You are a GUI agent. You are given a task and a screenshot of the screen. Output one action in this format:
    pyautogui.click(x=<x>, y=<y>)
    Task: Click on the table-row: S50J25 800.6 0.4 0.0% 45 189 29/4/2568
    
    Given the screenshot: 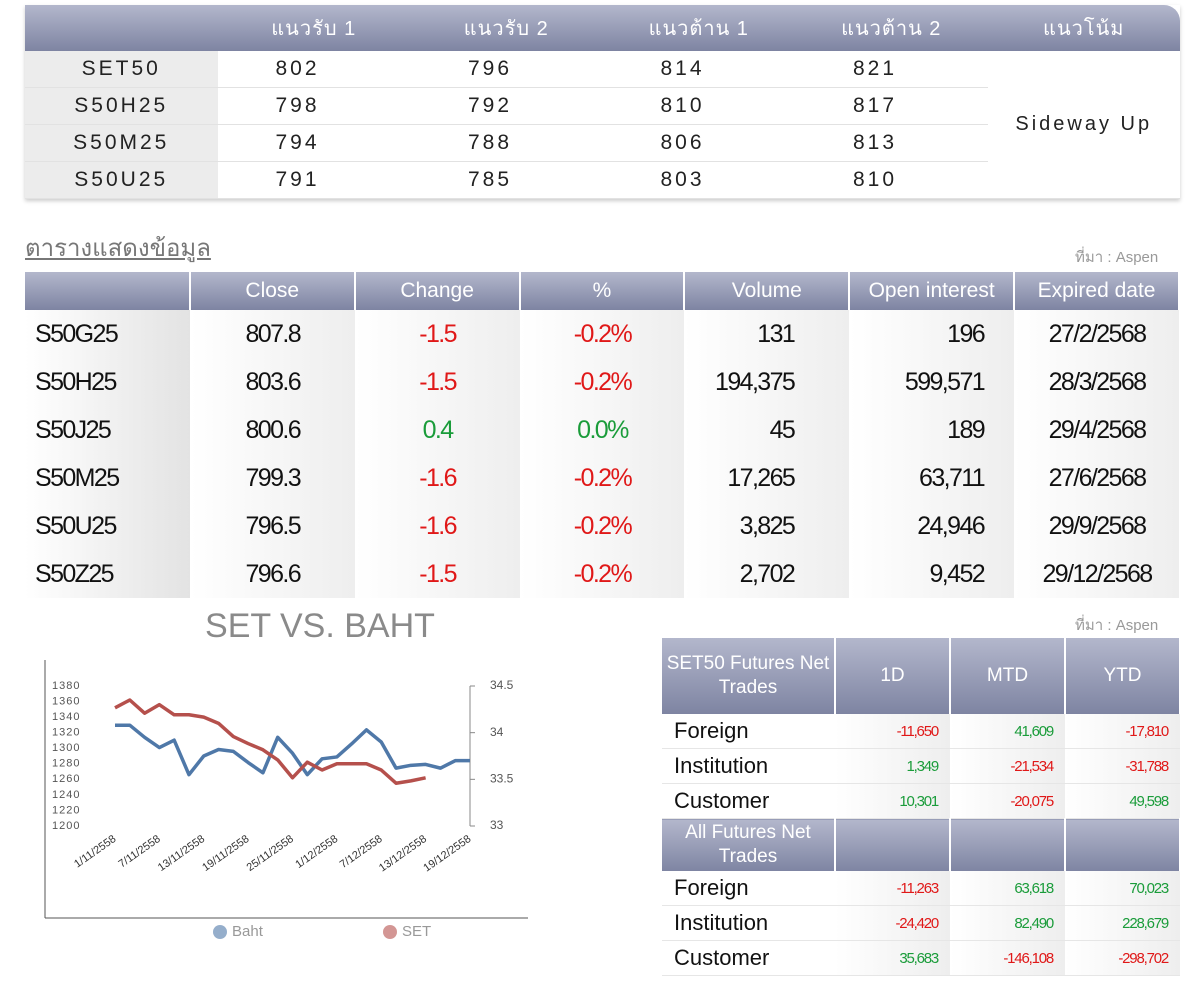 What is the action you would take?
    pyautogui.click(x=602, y=430)
    